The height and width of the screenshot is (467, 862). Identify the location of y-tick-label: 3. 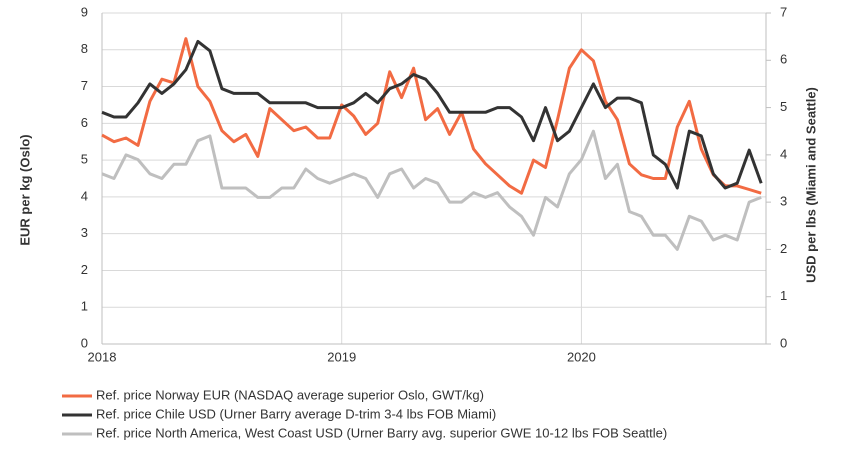
(84, 232).